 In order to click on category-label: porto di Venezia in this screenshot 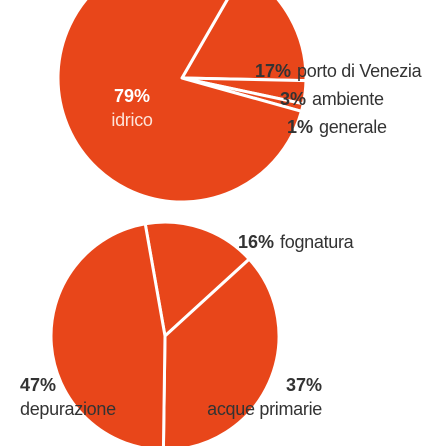, I will do `click(360, 71)`.